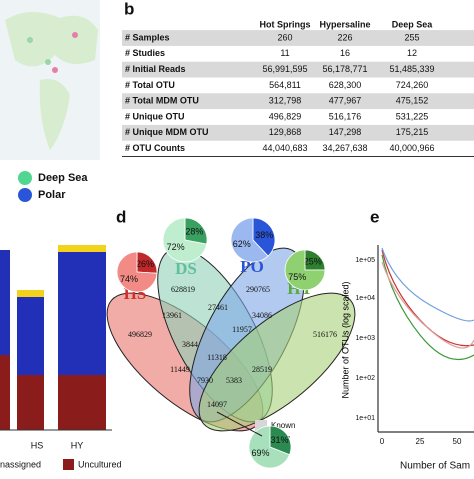  What do you see at coordinates (218, 307) in the screenshot?
I see `region-count: 27461` at bounding box center [218, 307].